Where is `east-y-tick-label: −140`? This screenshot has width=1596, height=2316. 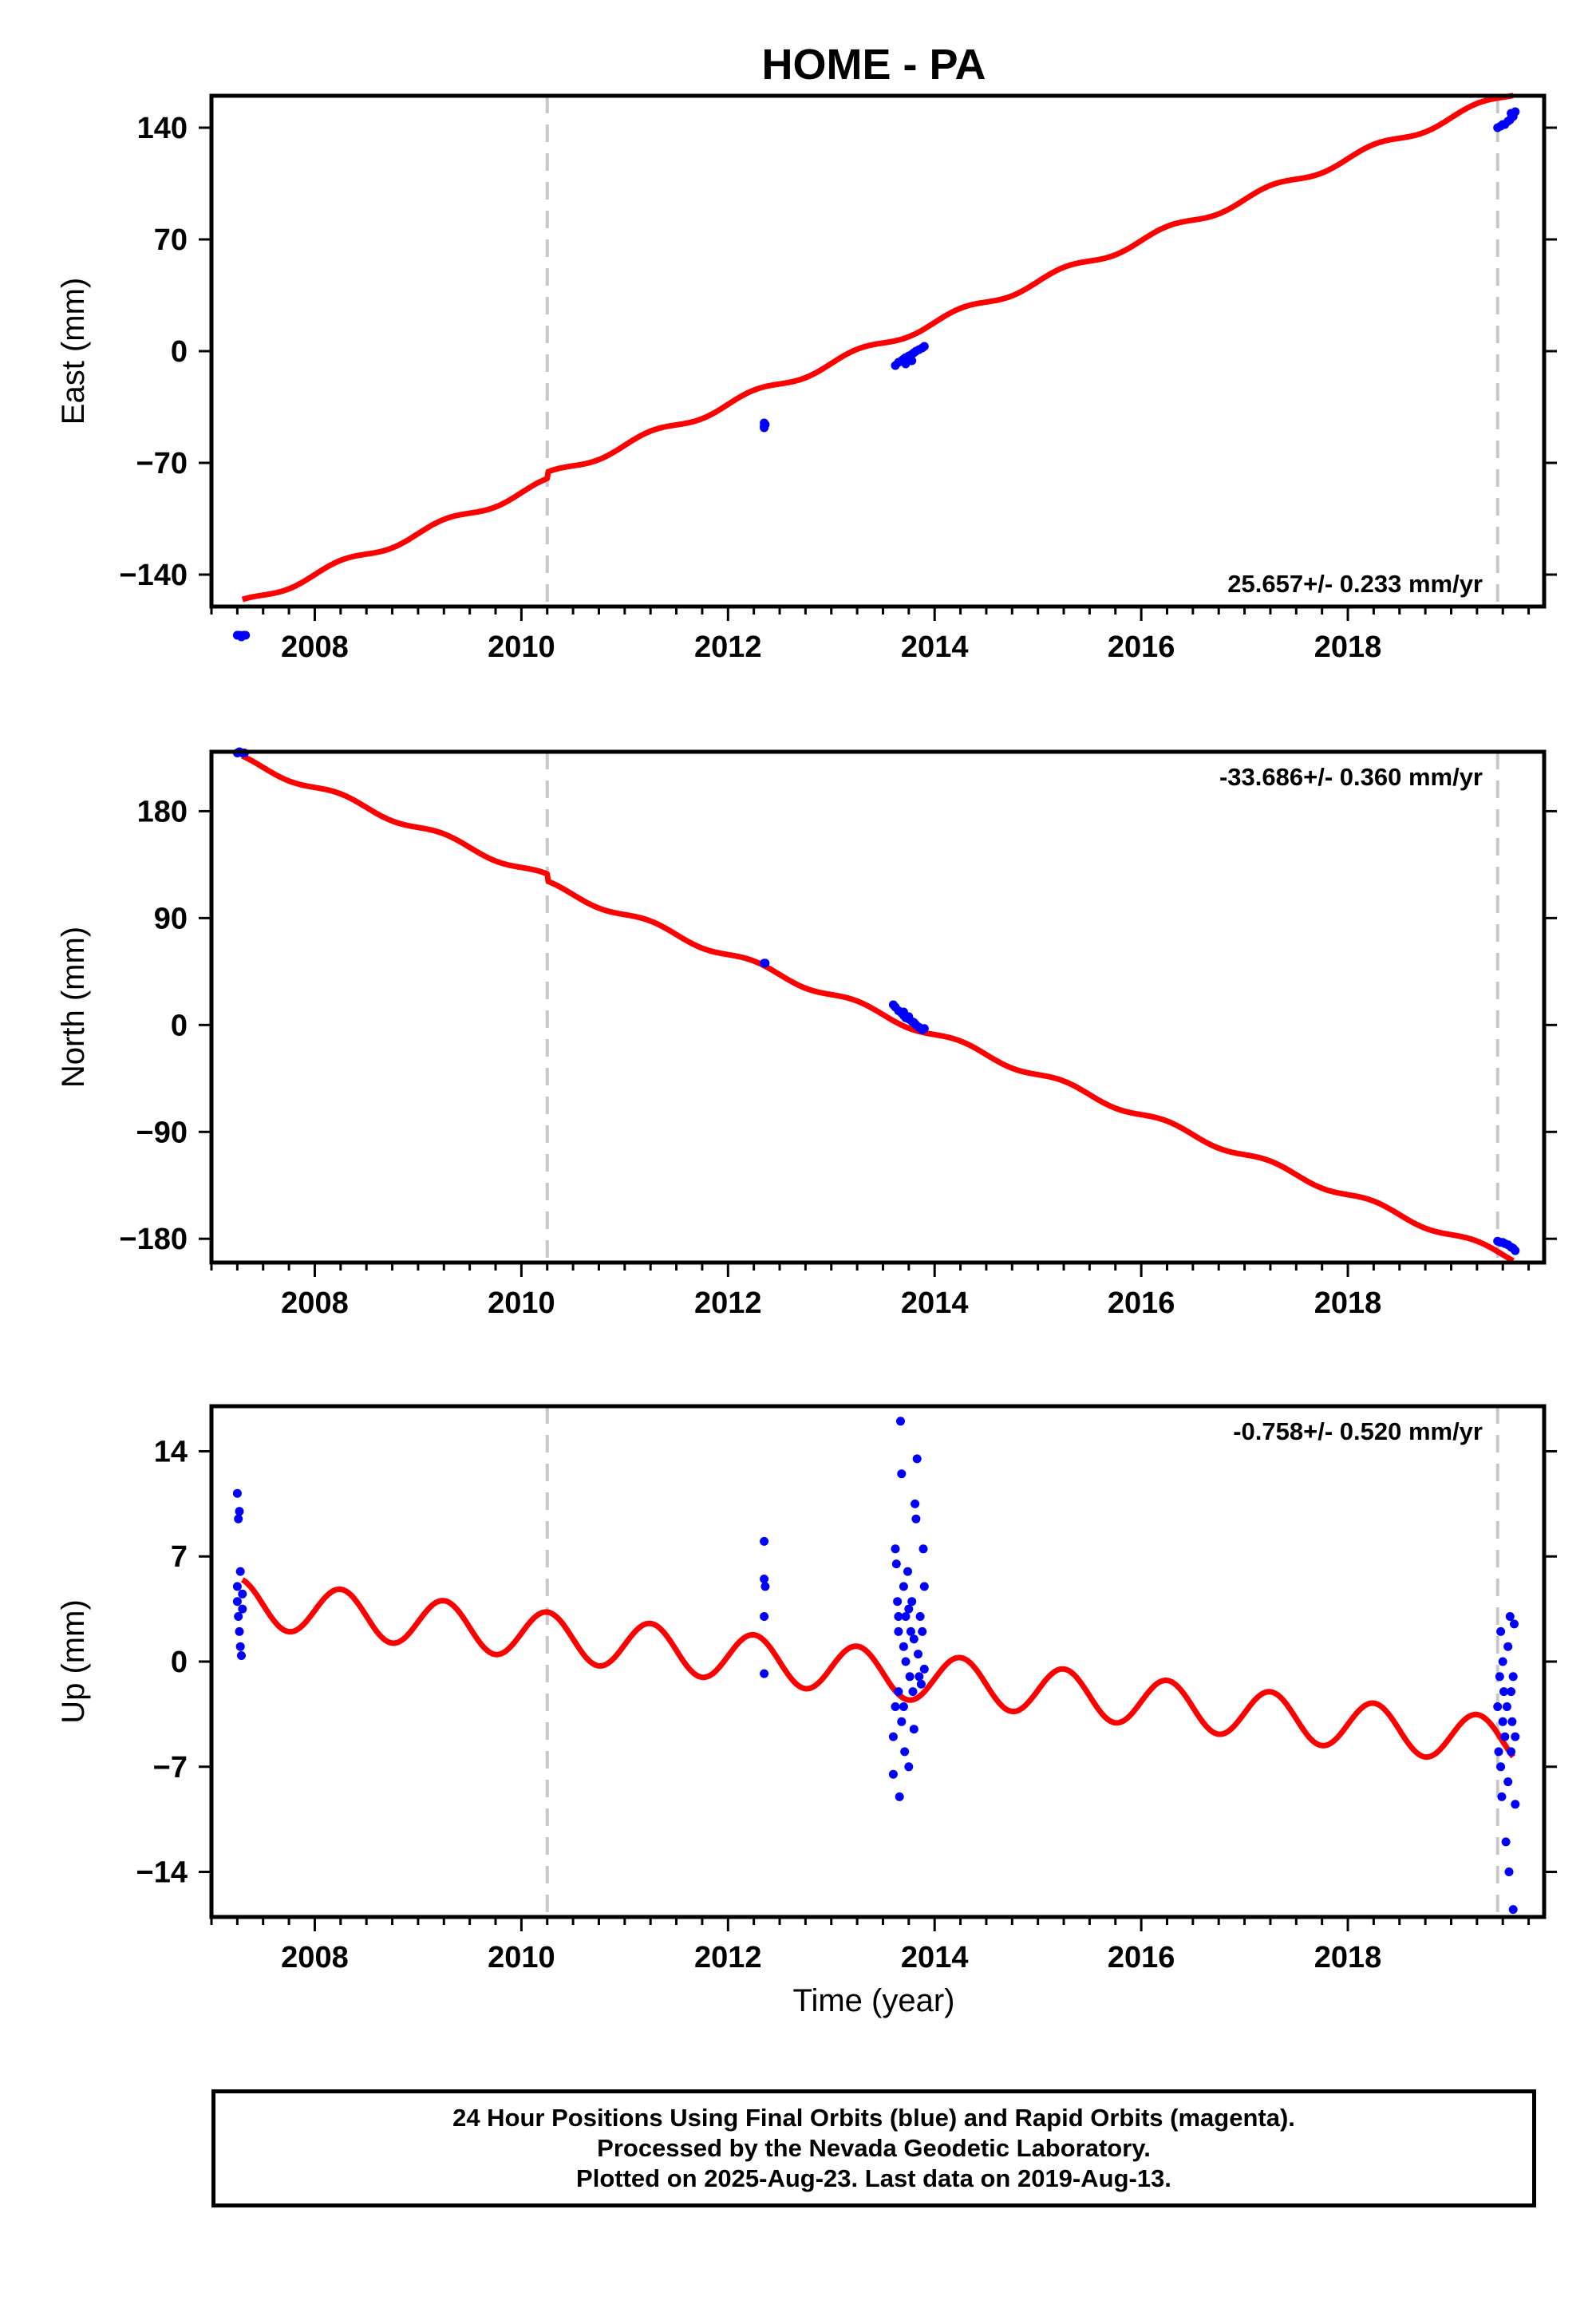
east-y-tick-label: −140 is located at coordinates (153, 575).